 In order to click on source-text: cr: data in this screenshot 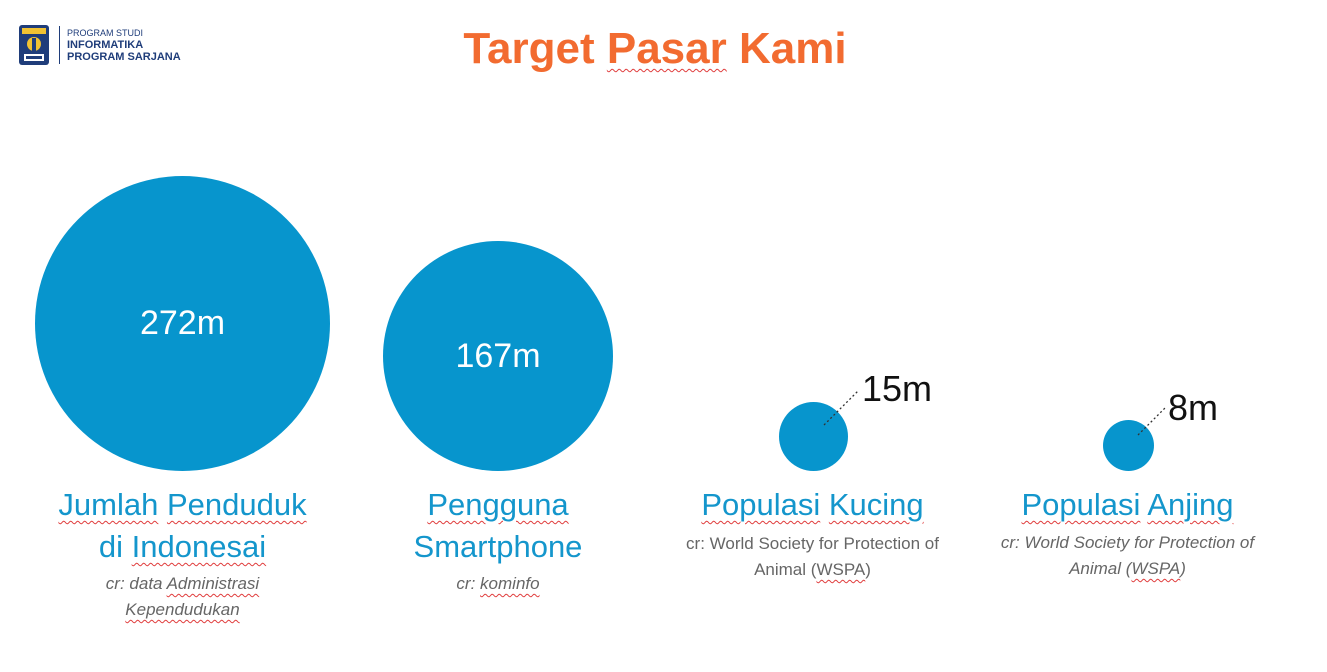, I will do `click(134, 583)`.